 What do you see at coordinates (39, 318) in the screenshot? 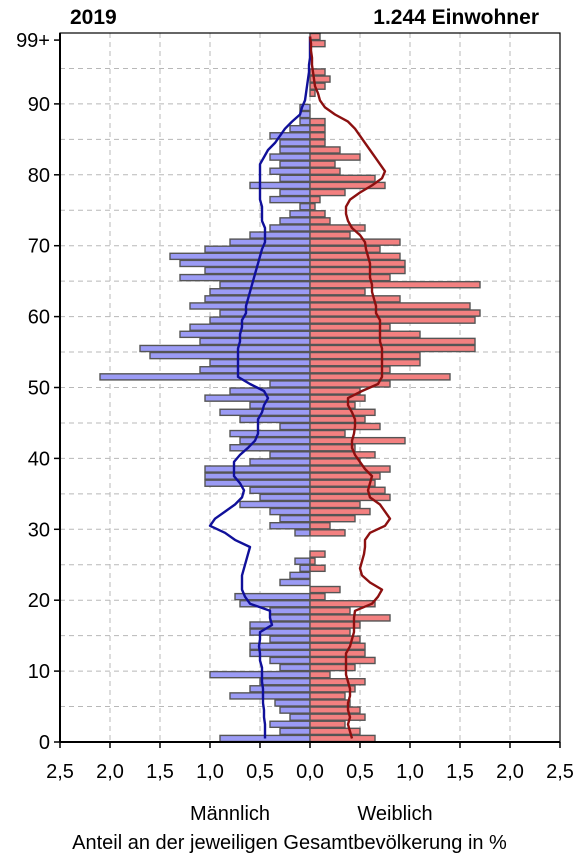
I see `y-tick-label: 60` at bounding box center [39, 318].